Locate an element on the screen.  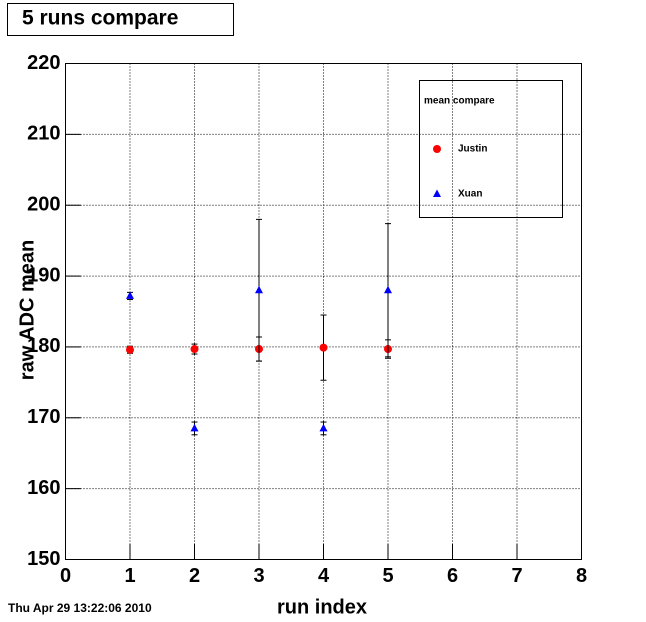
y-axis-label: raw ADC mean is located at coordinates (27, 310).